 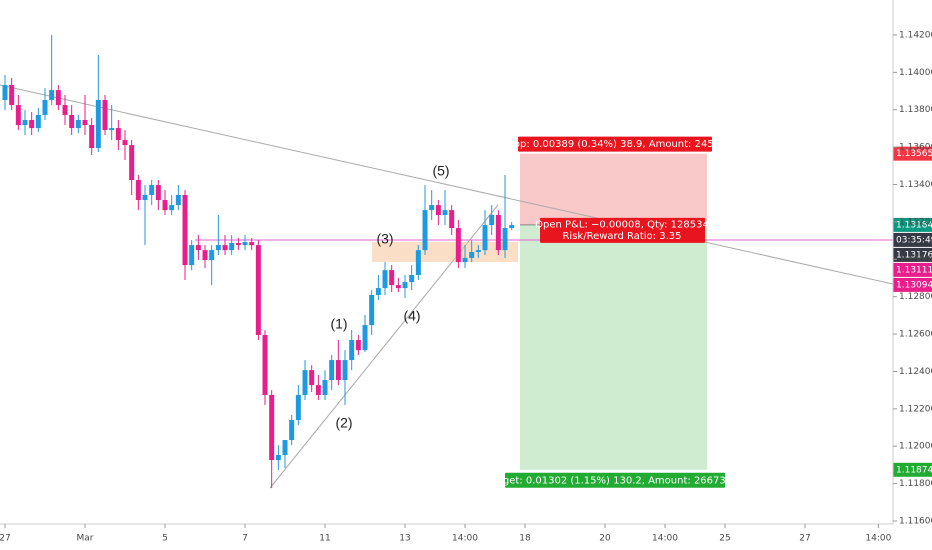 I want to click on stop-label-box, so click(x=615, y=144).